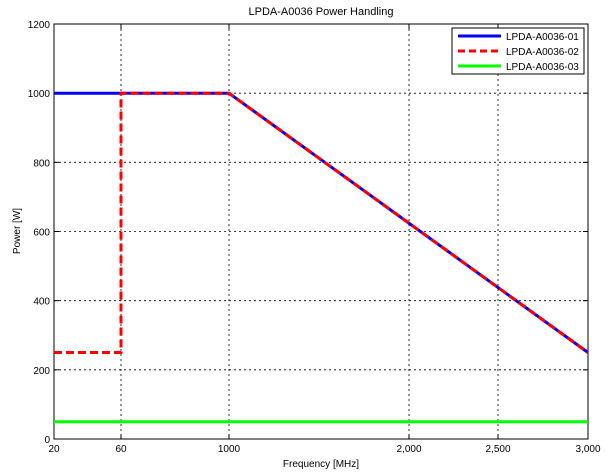 This screenshot has width=608, height=473. What do you see at coordinates (321, 464) in the screenshot?
I see `x-axis-label: Frequency [MHz]` at bounding box center [321, 464].